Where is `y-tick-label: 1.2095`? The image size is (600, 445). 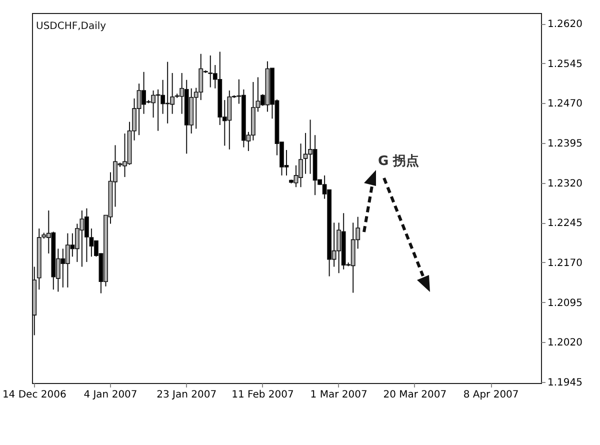
y-tick-label: 1.2095 is located at coordinates (565, 303).